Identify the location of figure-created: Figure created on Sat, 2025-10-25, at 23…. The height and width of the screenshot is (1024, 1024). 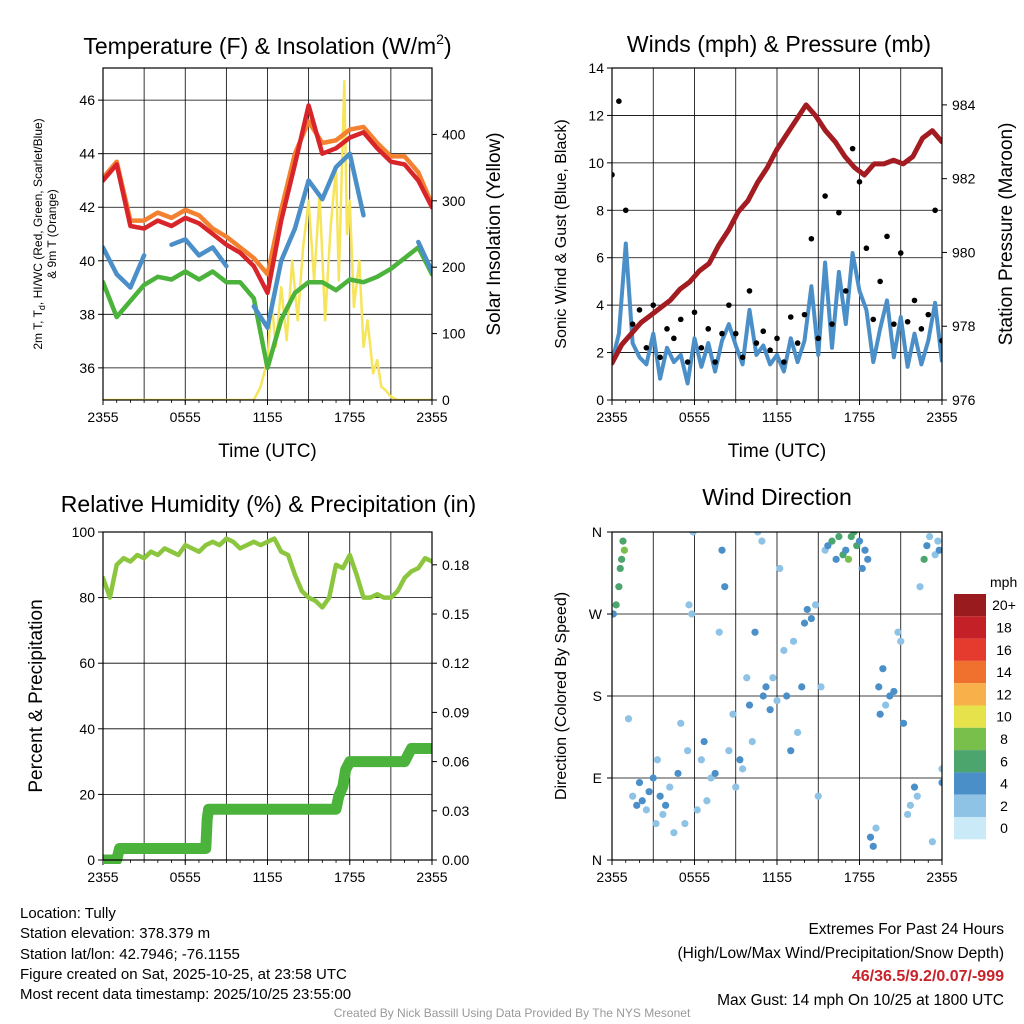
(183, 974).